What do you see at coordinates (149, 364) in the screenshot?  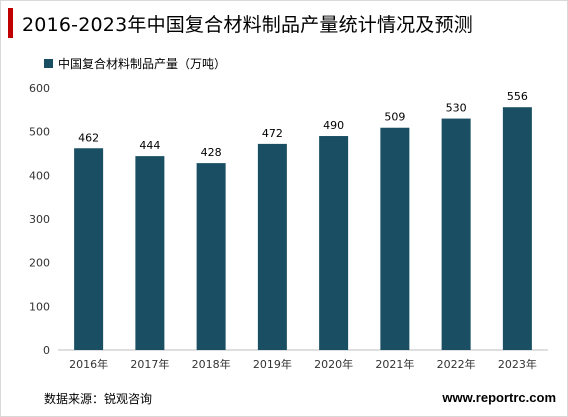 I see `x-tick-label: 2017年` at bounding box center [149, 364].